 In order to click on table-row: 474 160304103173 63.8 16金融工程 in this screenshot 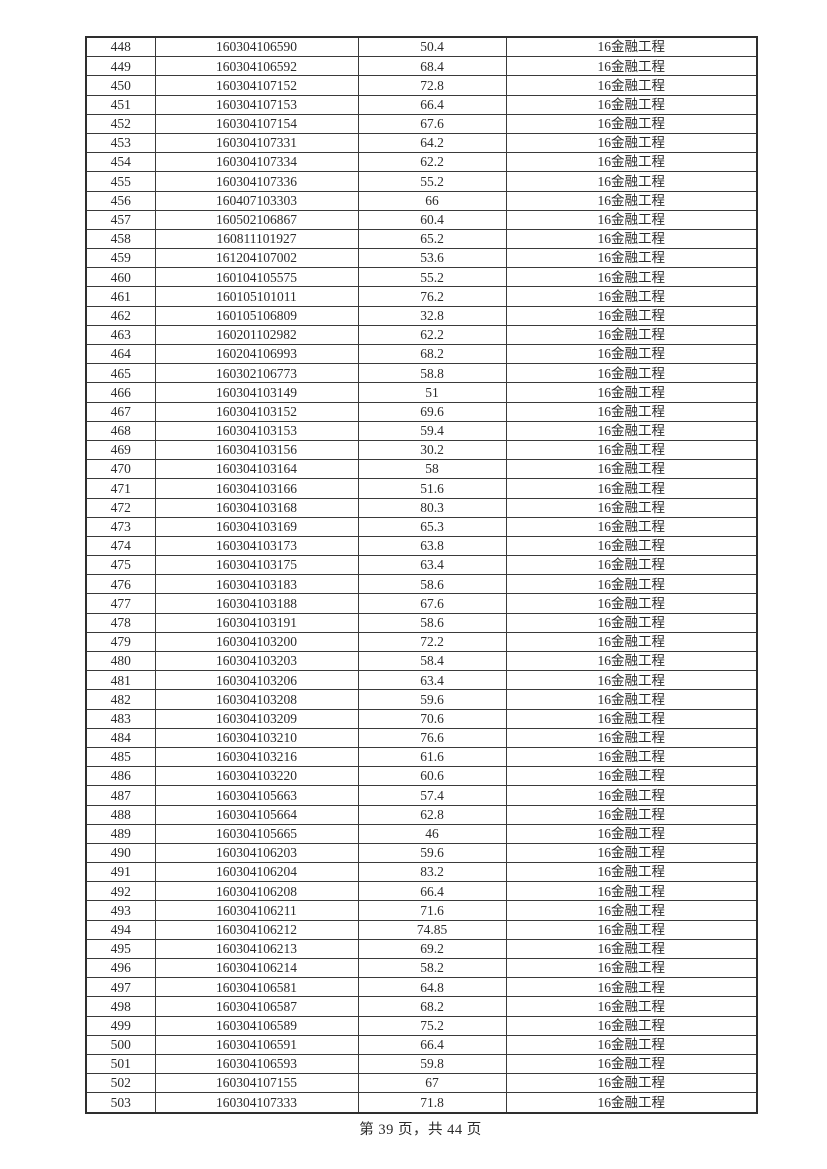, I will do `click(421, 546)`.